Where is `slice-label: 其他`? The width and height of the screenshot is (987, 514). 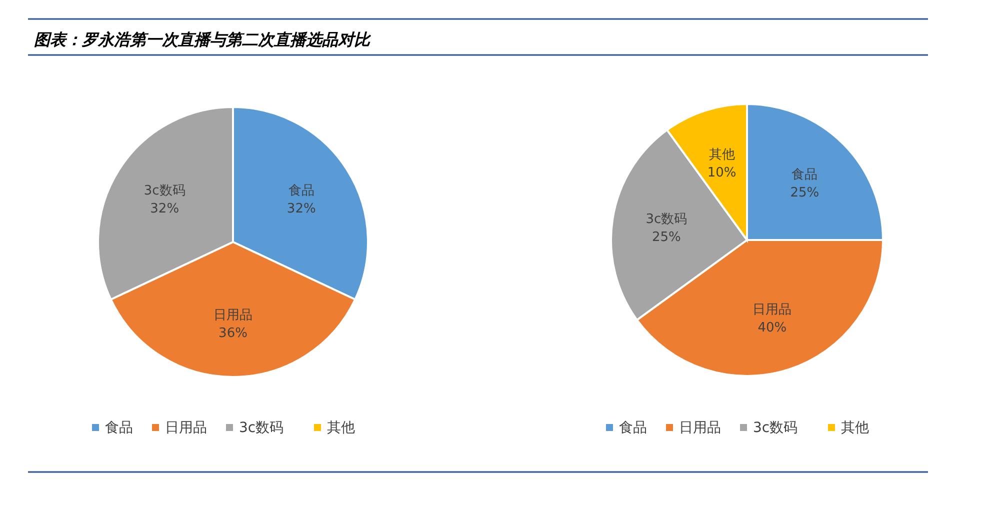 slice-label: 其他 is located at coordinates (721, 154).